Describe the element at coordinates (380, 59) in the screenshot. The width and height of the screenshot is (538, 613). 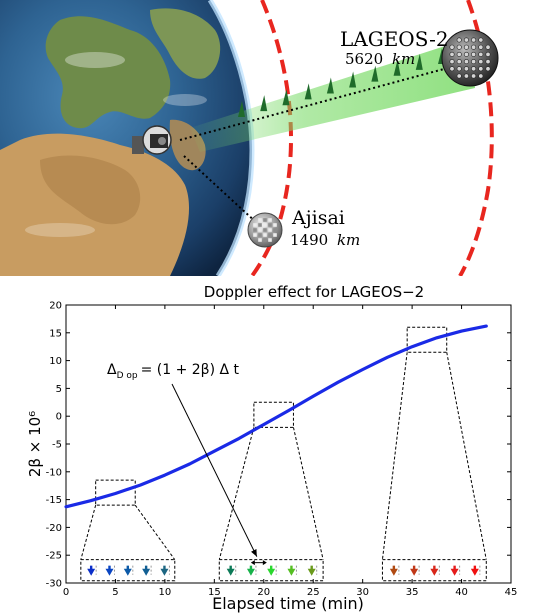
I see `lageos-altitude-label: 5620 km` at that location.